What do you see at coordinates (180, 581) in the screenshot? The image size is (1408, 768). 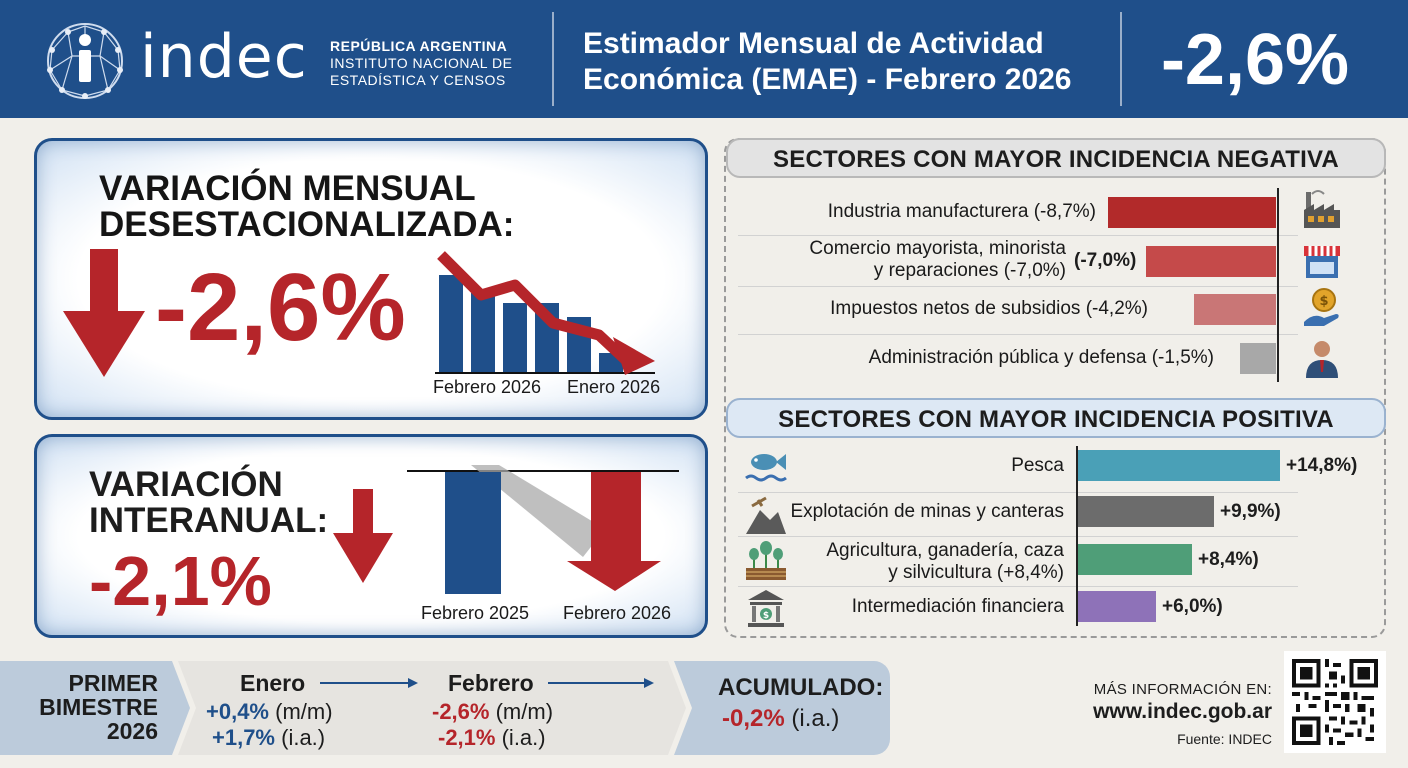 I see `yearly-value: -2,1%` at bounding box center [180, 581].